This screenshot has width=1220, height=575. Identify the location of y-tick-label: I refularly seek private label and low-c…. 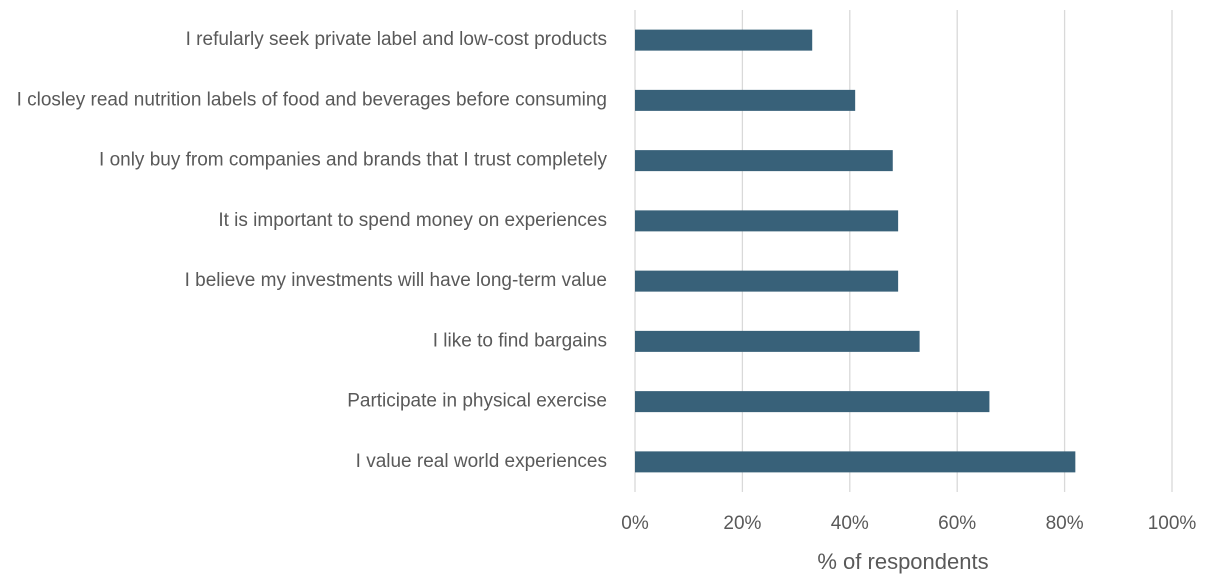
(396, 39).